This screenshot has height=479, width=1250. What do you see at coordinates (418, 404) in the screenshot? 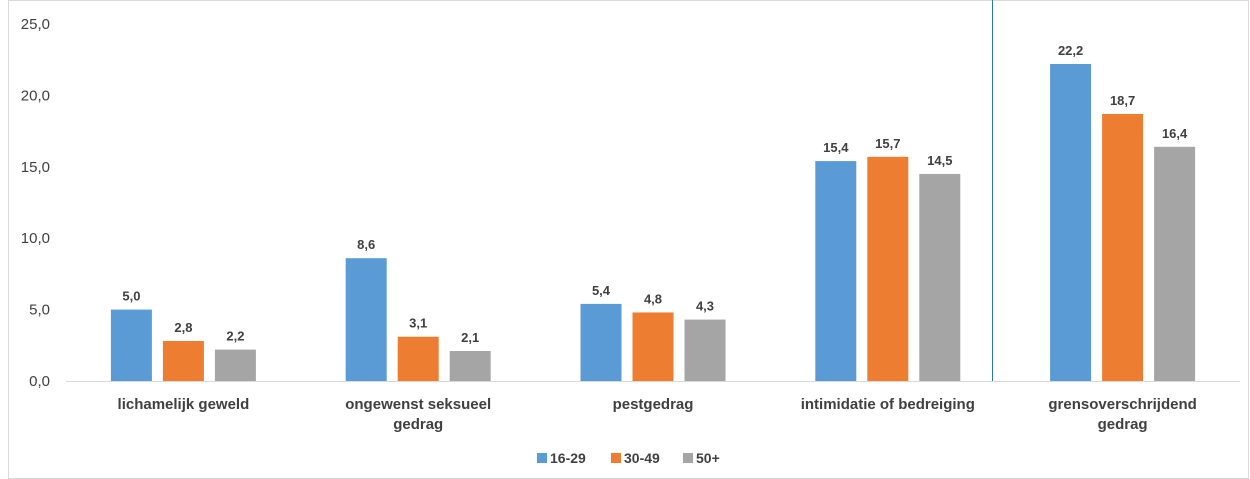
I see `category-label: ongewenst seksueel` at bounding box center [418, 404].